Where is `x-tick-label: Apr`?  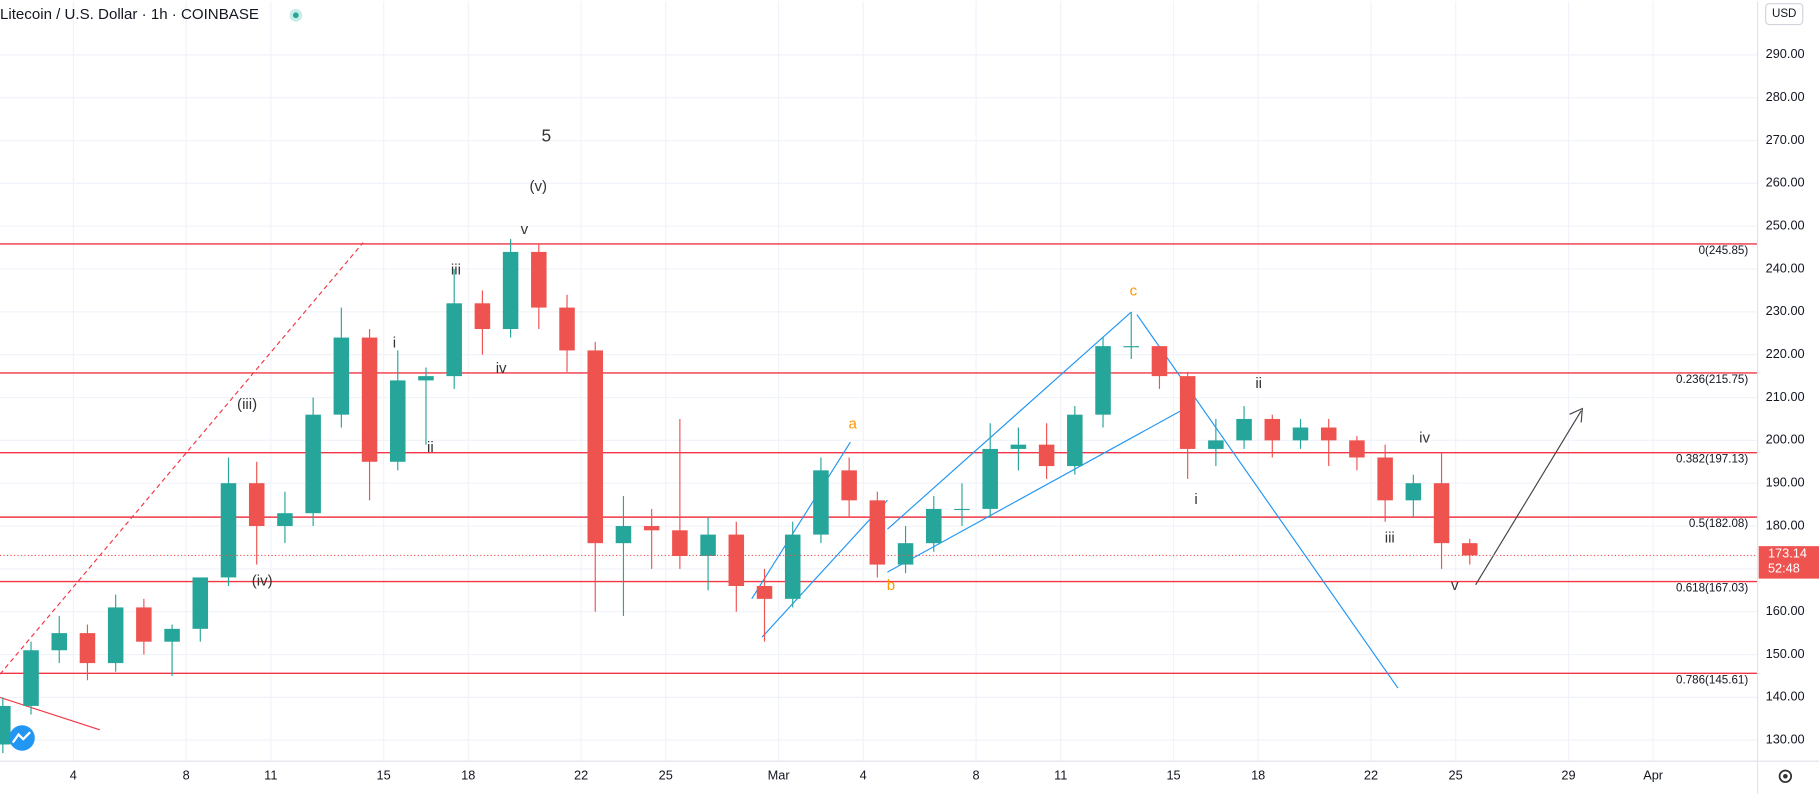 x-tick-label: Apr is located at coordinates (1653, 775).